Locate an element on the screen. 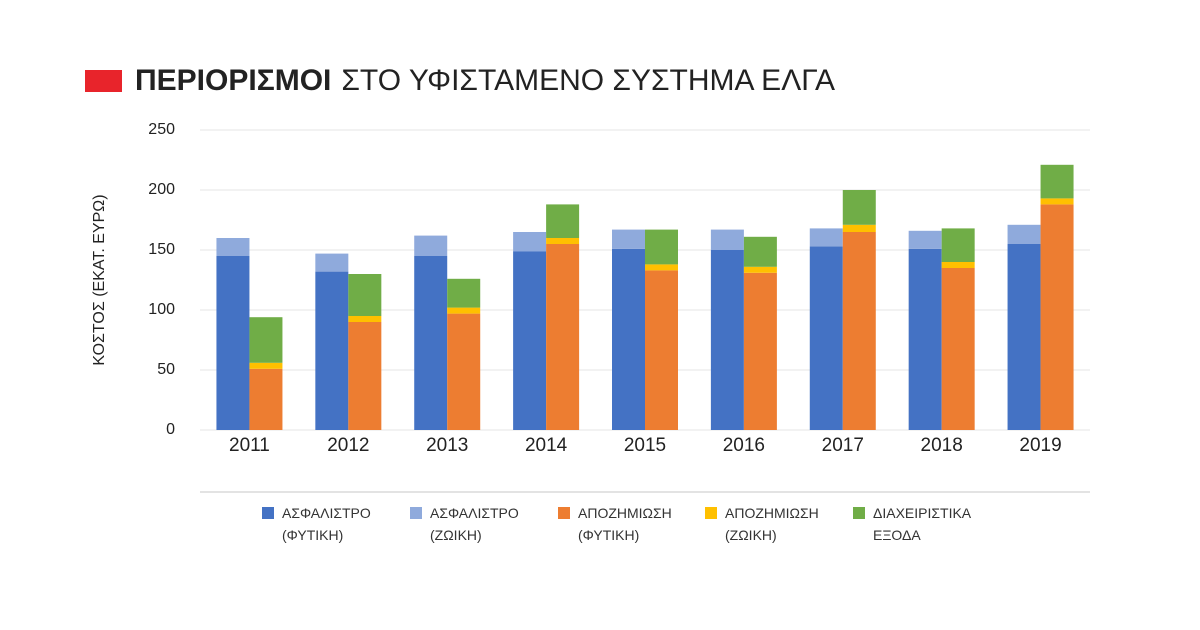 This screenshot has width=1200, height=630. legend-item: ΑΣΦΑΛΙΣΤΡΟ (ΖΩΙΚΗ) is located at coordinates (464, 524).